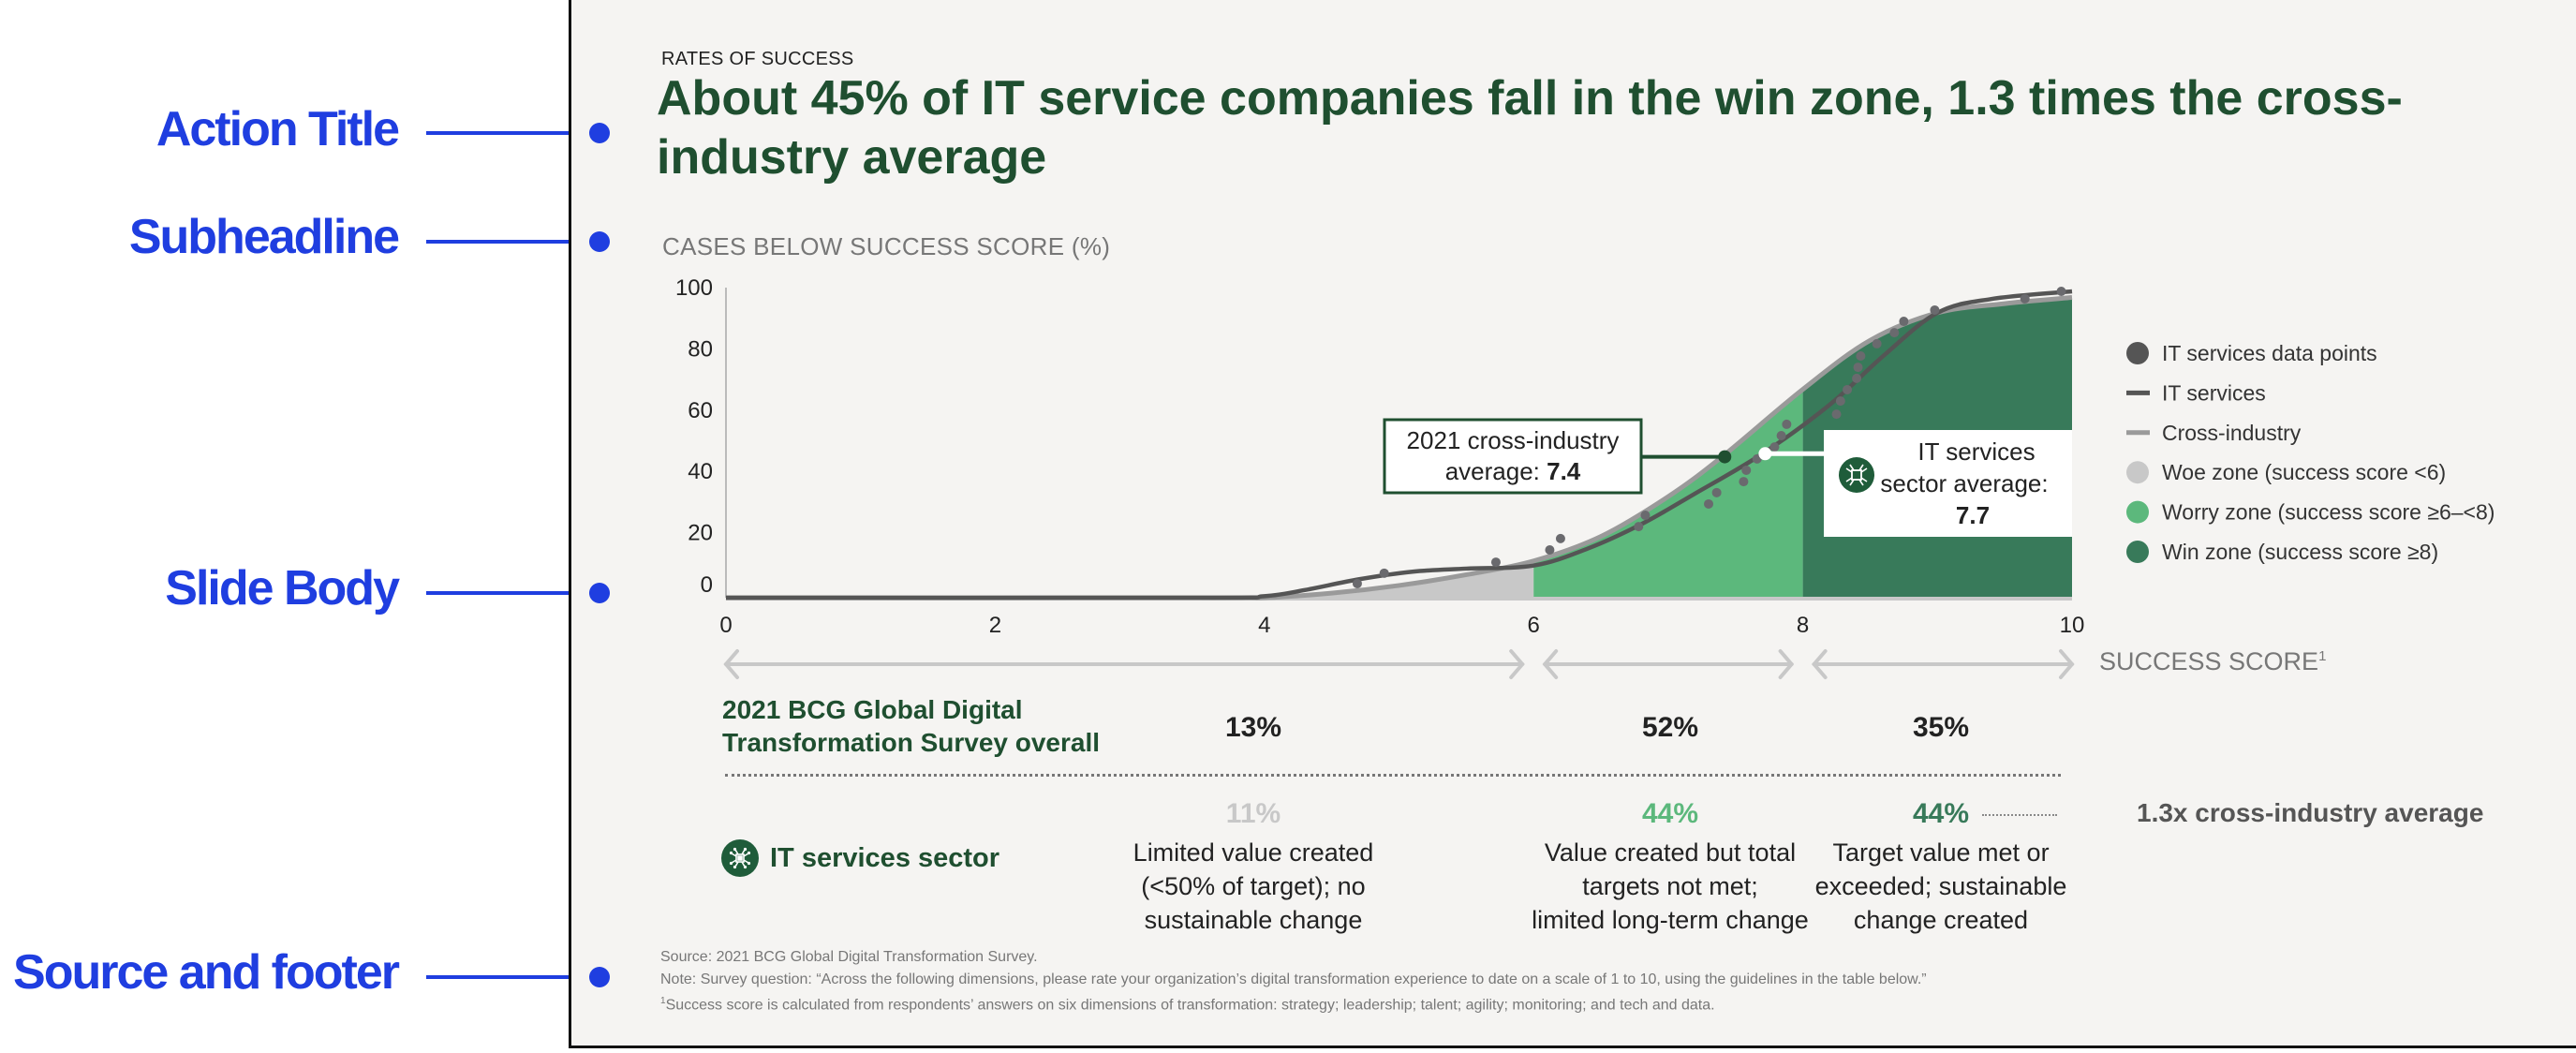  What do you see at coordinates (2269, 353) in the screenshot?
I see `legend-label: IT services data points` at bounding box center [2269, 353].